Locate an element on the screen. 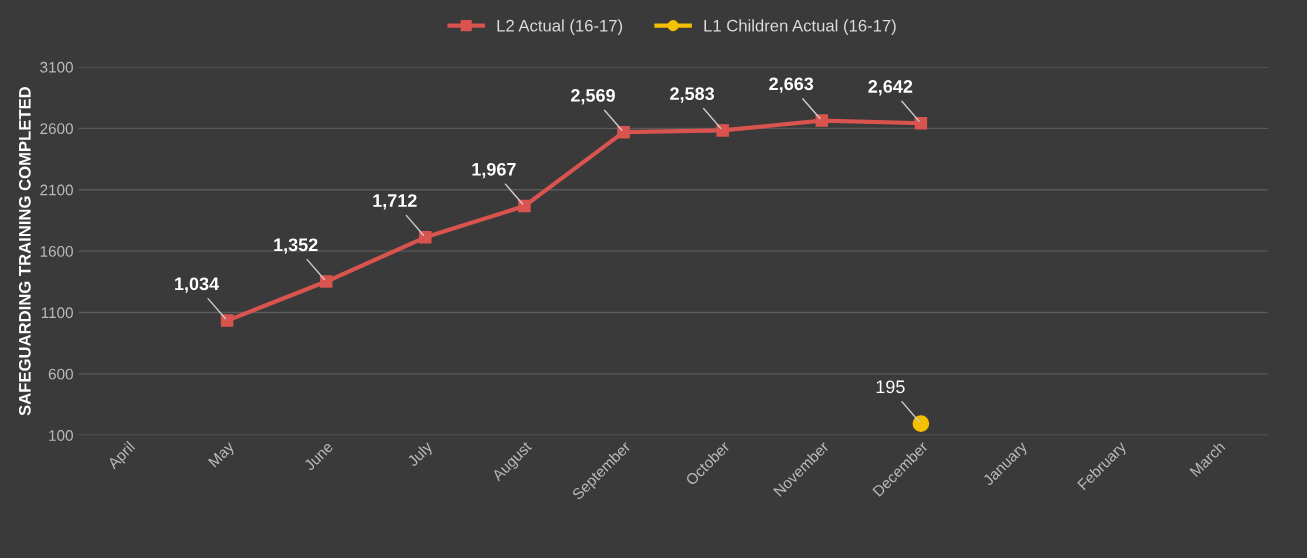 The image size is (1307, 558). x-tick-label: July is located at coordinates (421, 455).